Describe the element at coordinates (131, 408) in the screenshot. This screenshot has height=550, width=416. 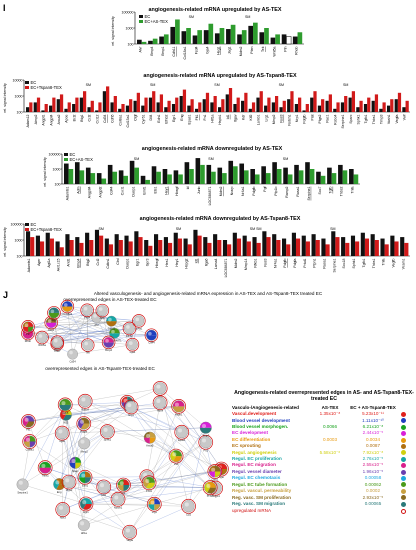
I see `network-node: Nrp1` at that location.